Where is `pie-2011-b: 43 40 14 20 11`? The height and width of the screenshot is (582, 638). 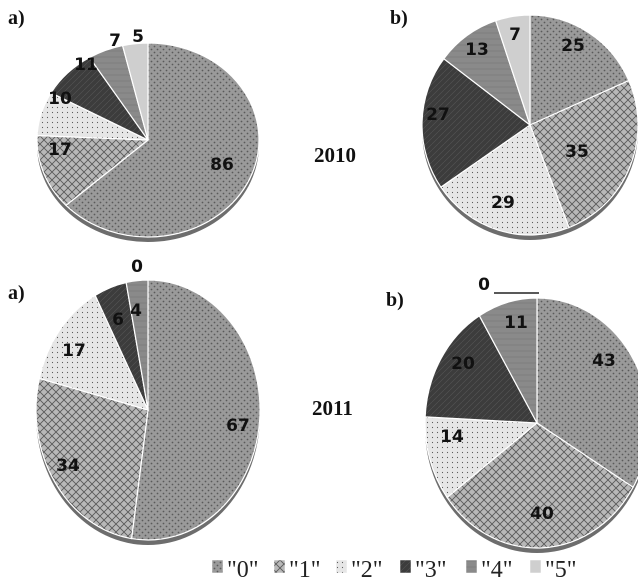 pie-2011-b: 43 40 14 20 11 is located at coordinates (531, 425).